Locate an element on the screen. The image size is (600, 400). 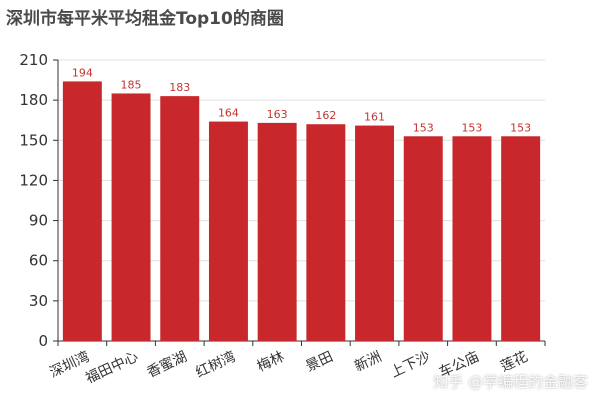
data-label: 163 is located at coordinates (277, 114).